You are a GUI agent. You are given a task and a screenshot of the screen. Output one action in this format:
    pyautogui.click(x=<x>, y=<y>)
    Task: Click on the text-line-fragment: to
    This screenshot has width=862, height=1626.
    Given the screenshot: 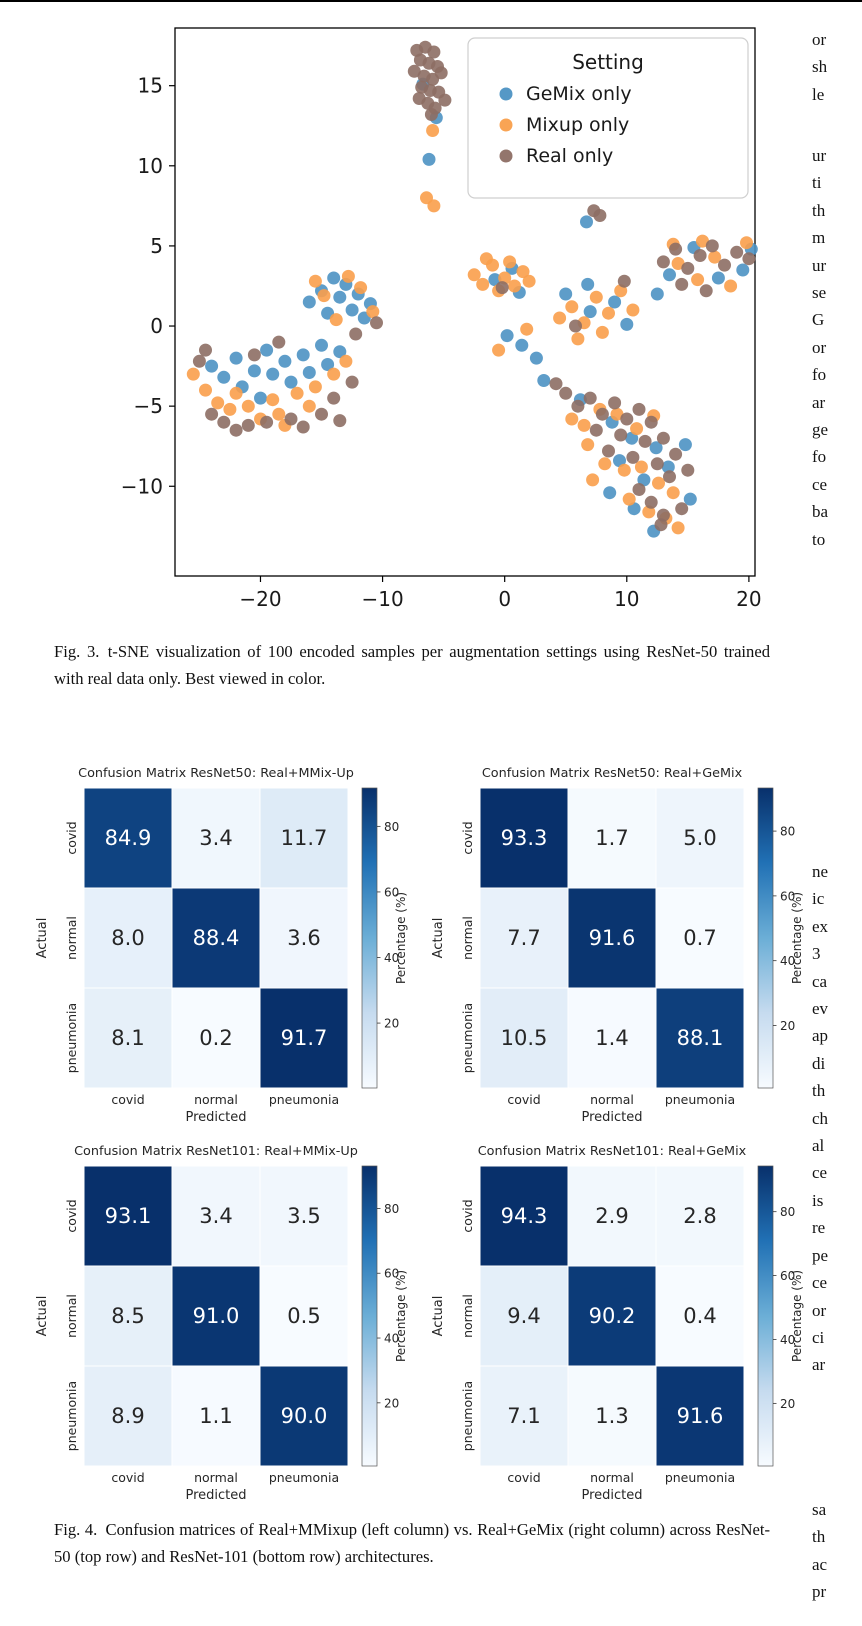 What is the action you would take?
    pyautogui.click(x=819, y=539)
    